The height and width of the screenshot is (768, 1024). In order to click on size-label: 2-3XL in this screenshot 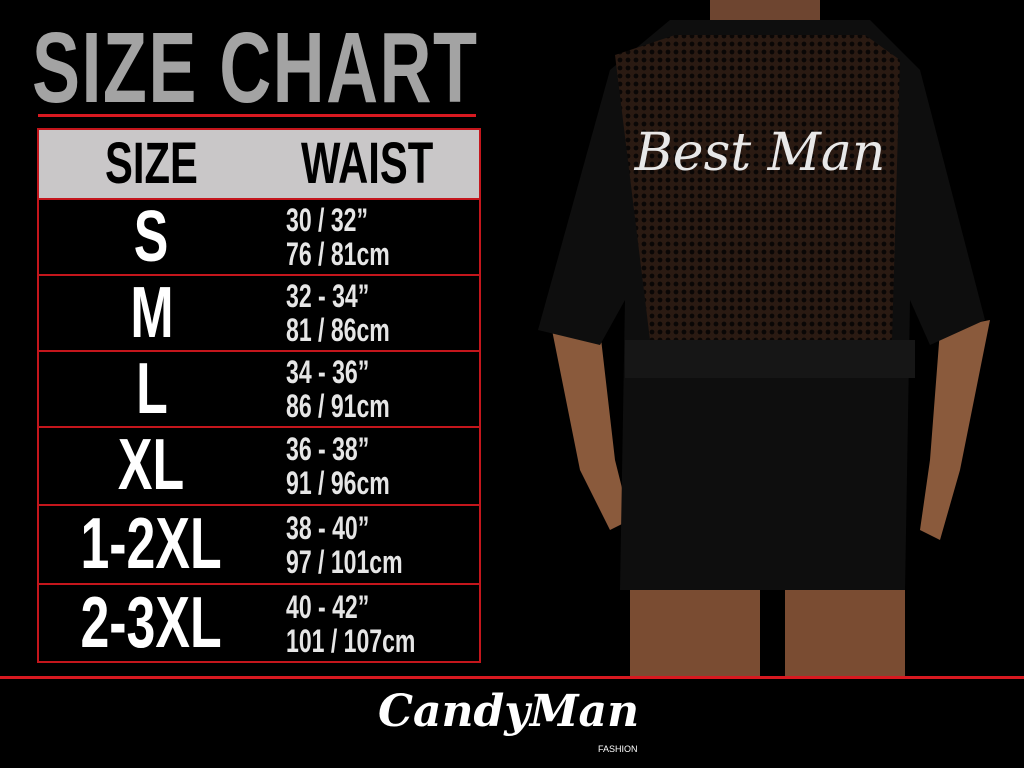, I will do `click(151, 623)`.